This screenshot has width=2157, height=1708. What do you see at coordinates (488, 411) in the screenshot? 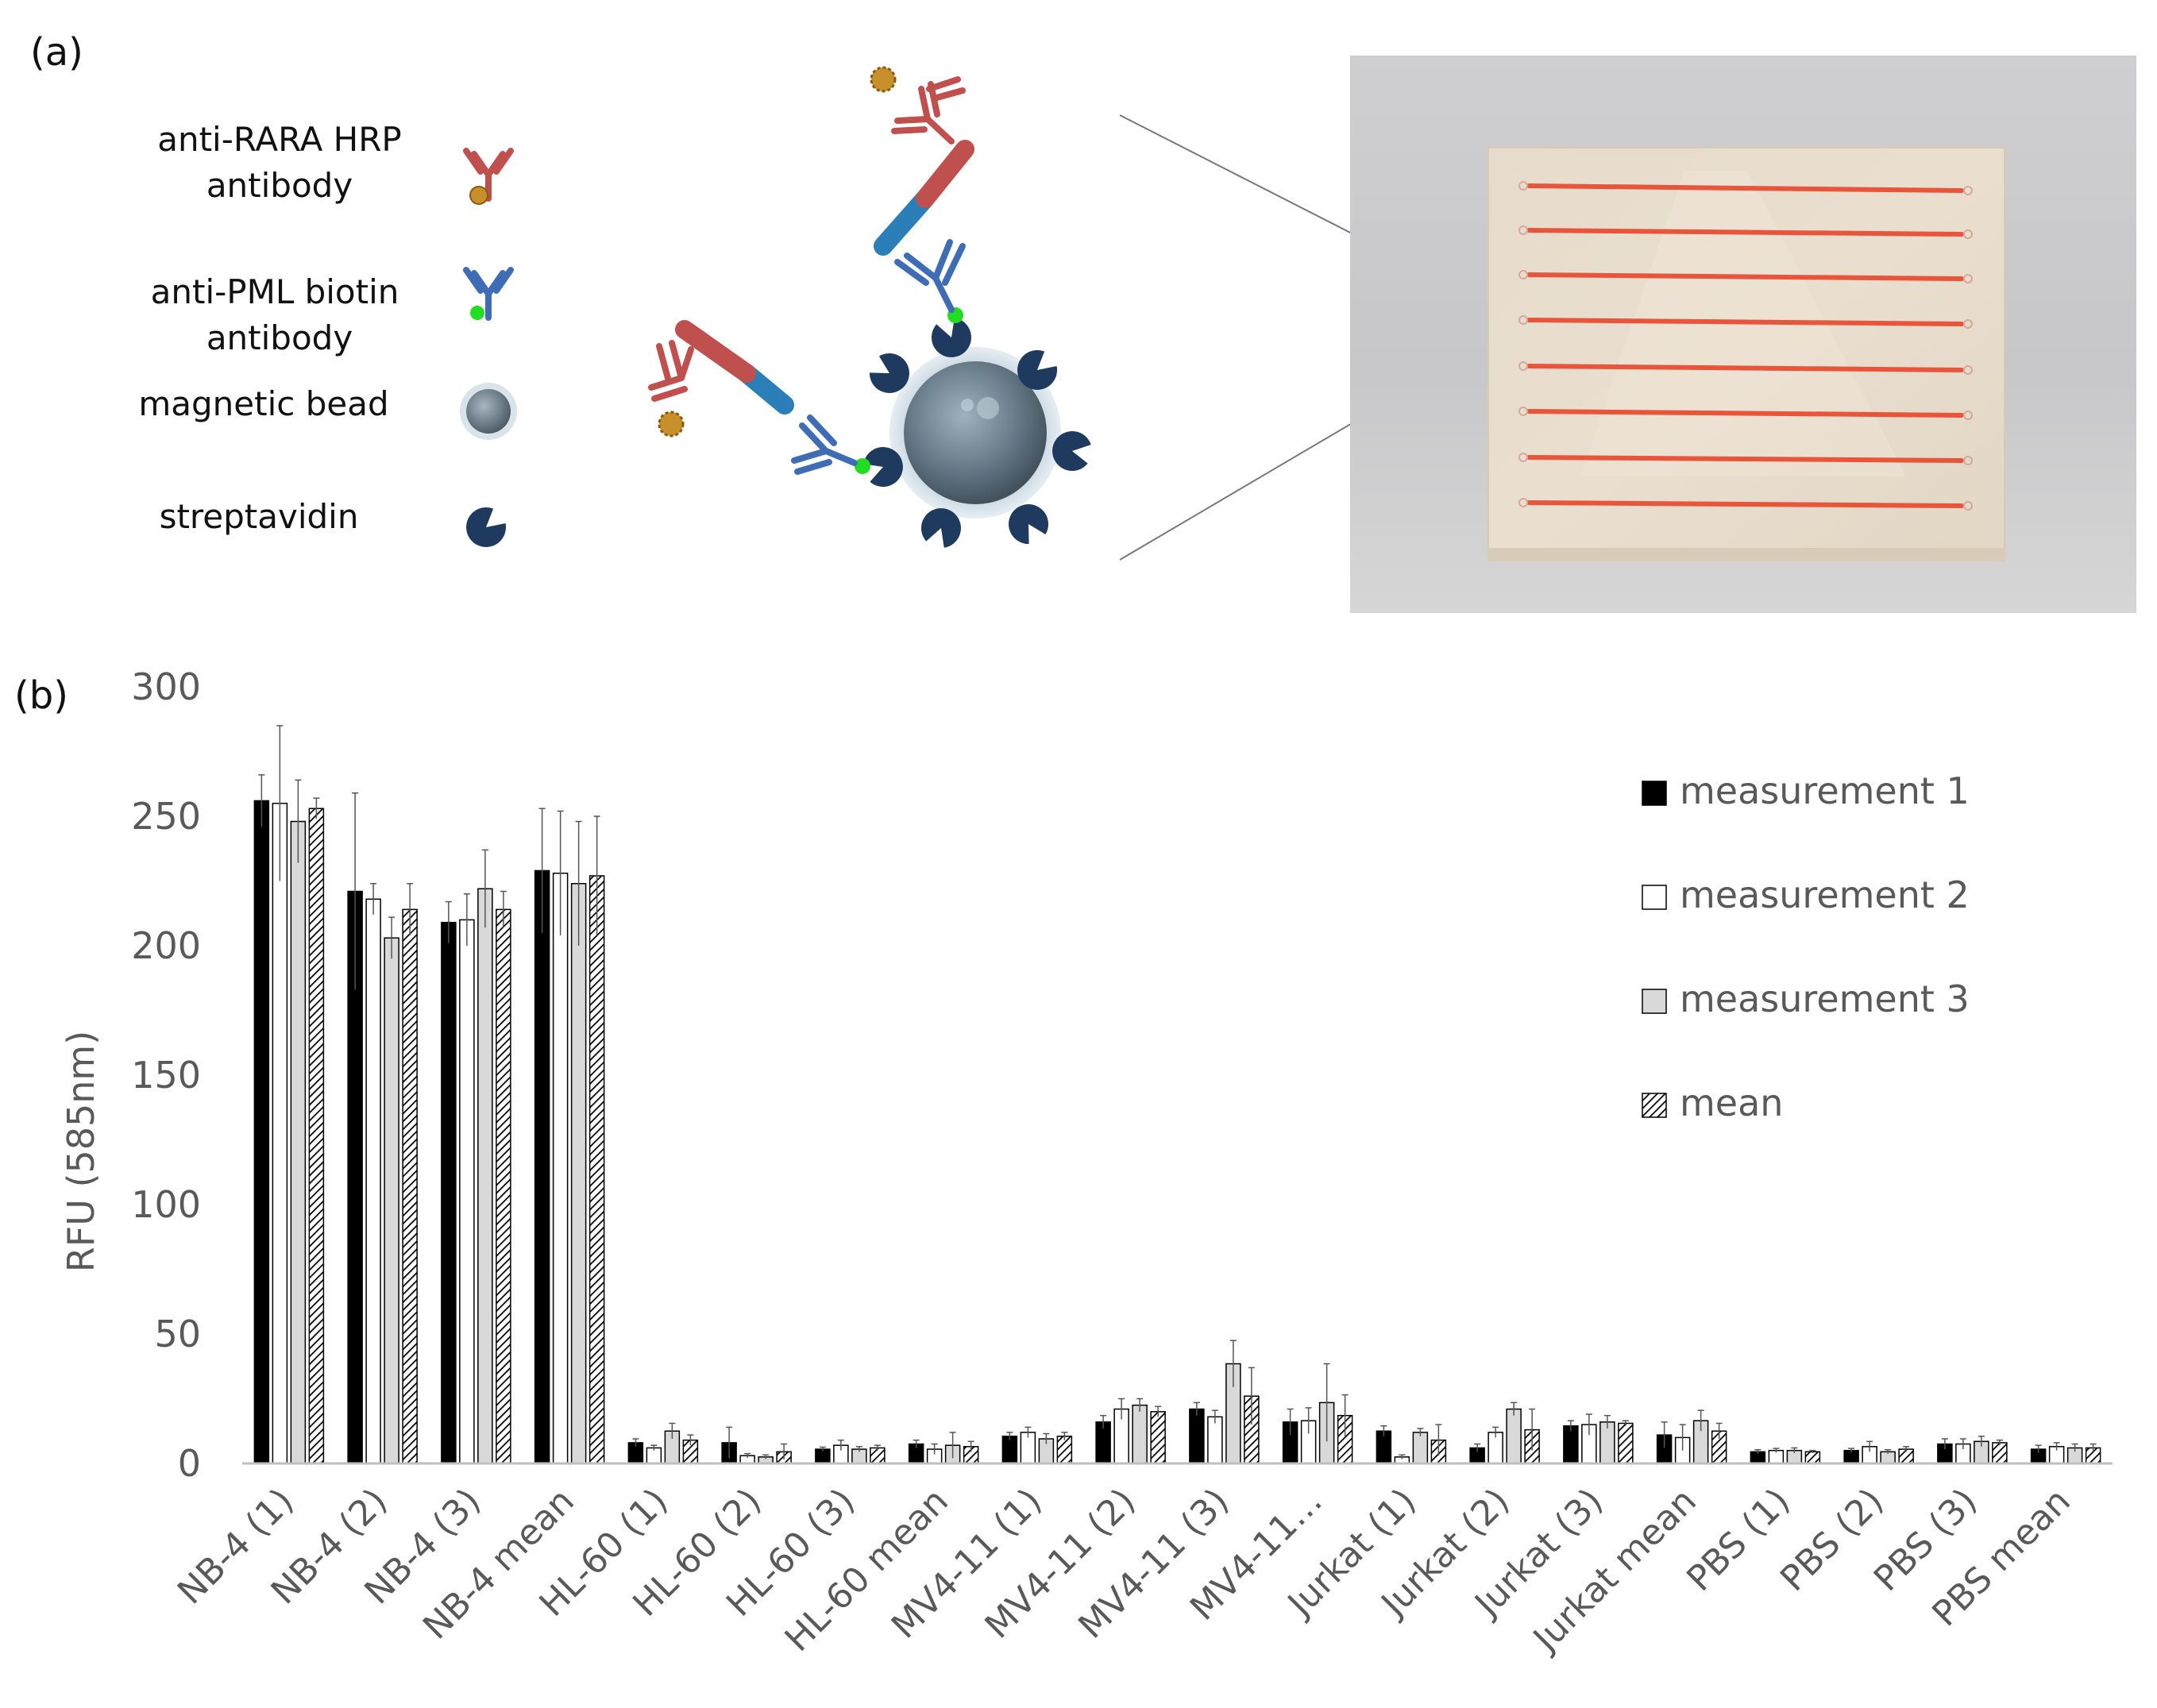
I see `magnetic-bead-icon` at bounding box center [488, 411].